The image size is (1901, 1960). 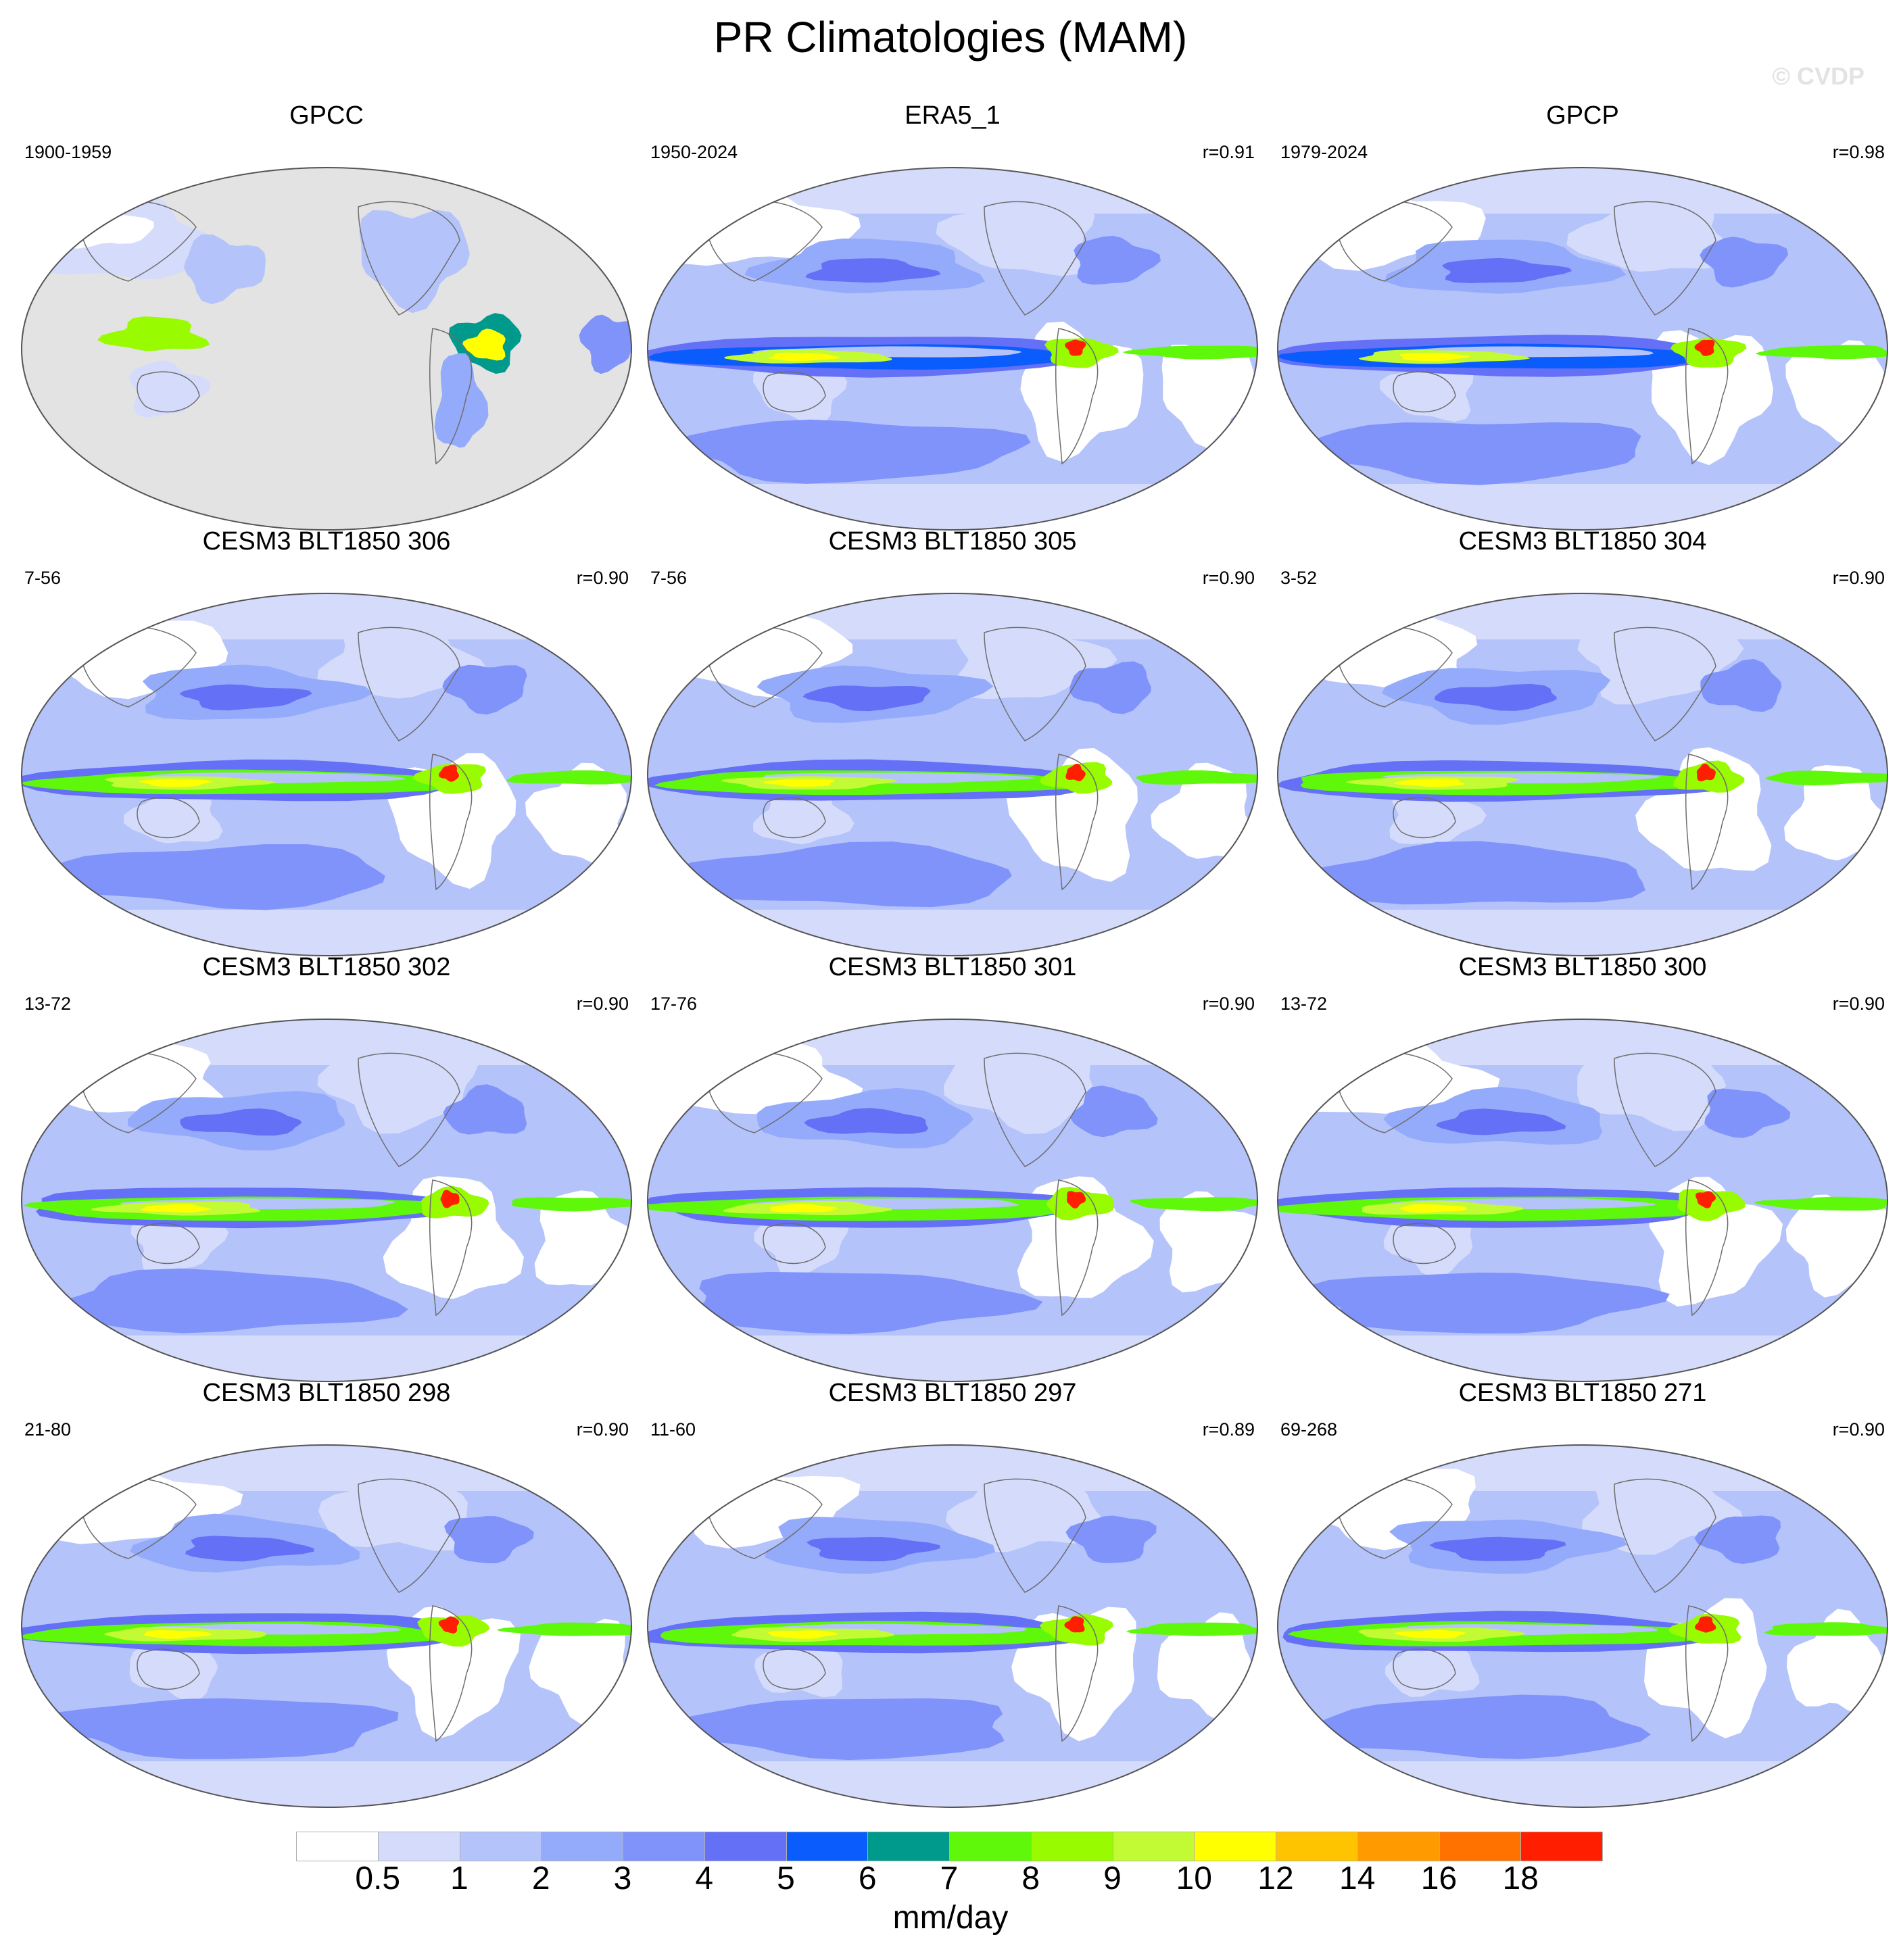 What do you see at coordinates (952, 1393) in the screenshot?
I see `panel-title: CESM3 BLT1850 297` at bounding box center [952, 1393].